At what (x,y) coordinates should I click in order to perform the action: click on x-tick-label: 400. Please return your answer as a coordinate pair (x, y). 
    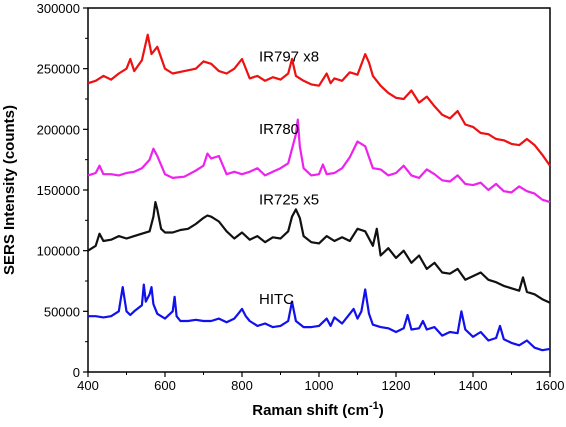
    Looking at the image, I should click on (88, 385).